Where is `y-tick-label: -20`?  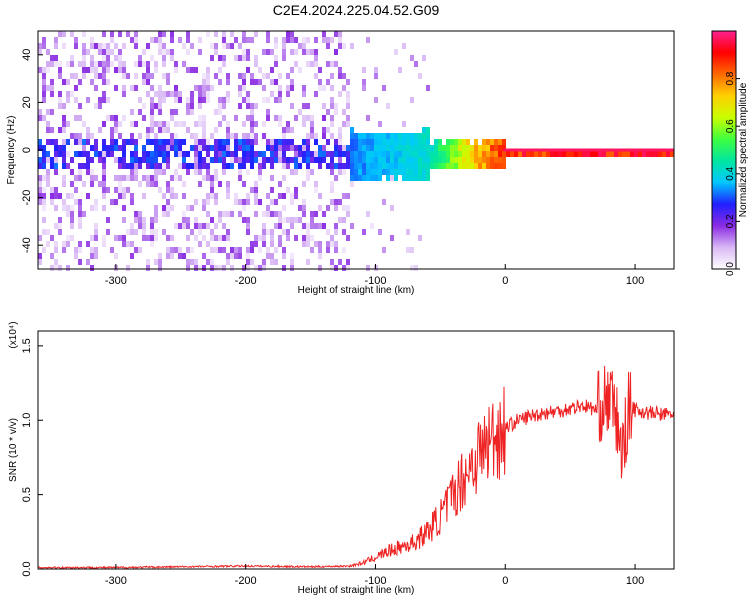 y-tick-label: -20 is located at coordinates (27, 198).